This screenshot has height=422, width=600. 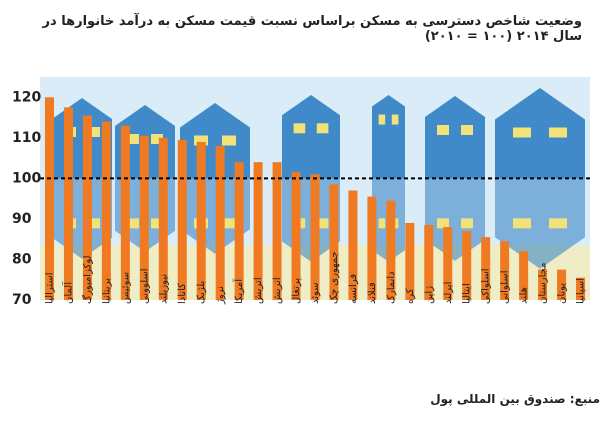 I want to click on x-tick-label: دانمارک, so click(x=391, y=287).